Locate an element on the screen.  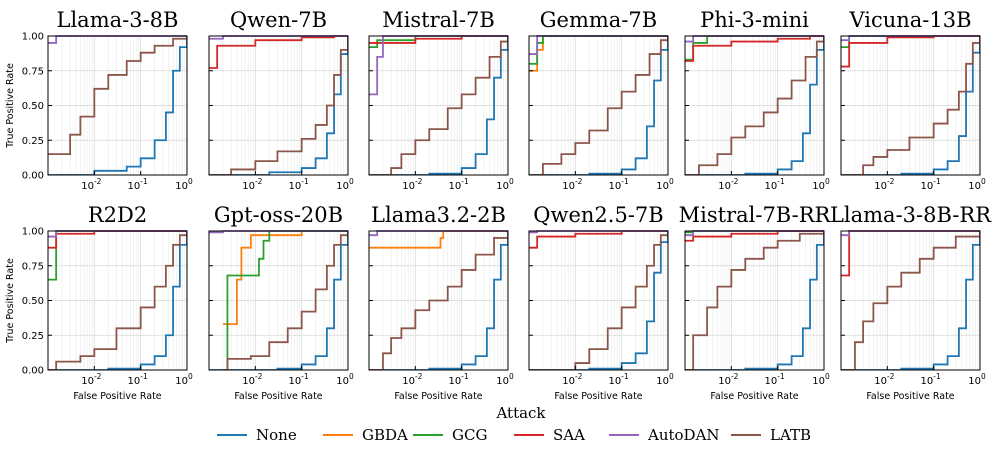
y-tick-label: 0.50 is located at coordinates (33, 301).